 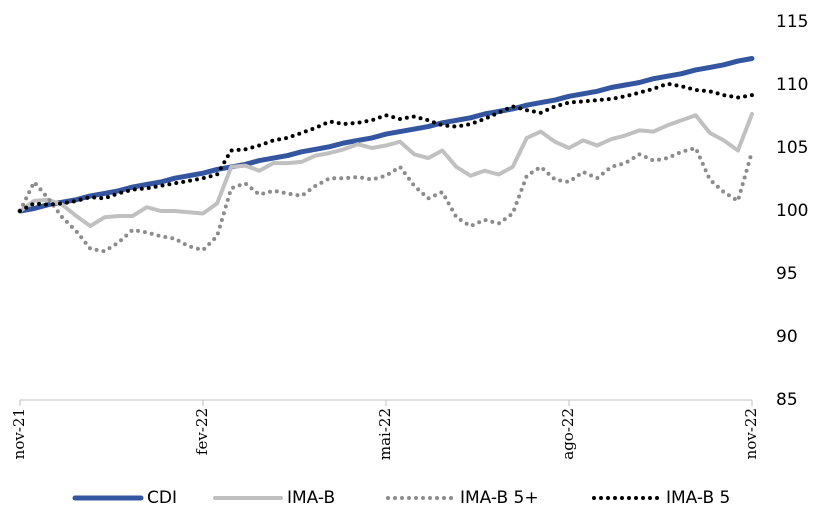 What do you see at coordinates (792, 85) in the screenshot?
I see `y-tick-label: 110` at bounding box center [792, 85].